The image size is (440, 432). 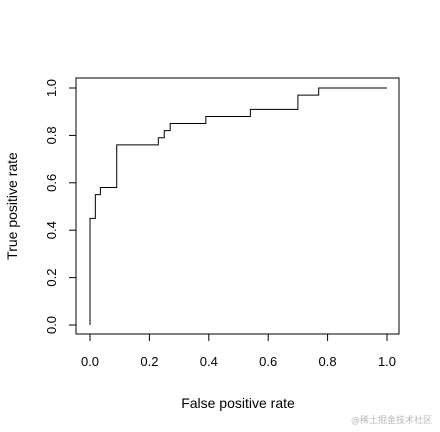 I want to click on y-tick-label: 0.0, so click(x=51, y=325).